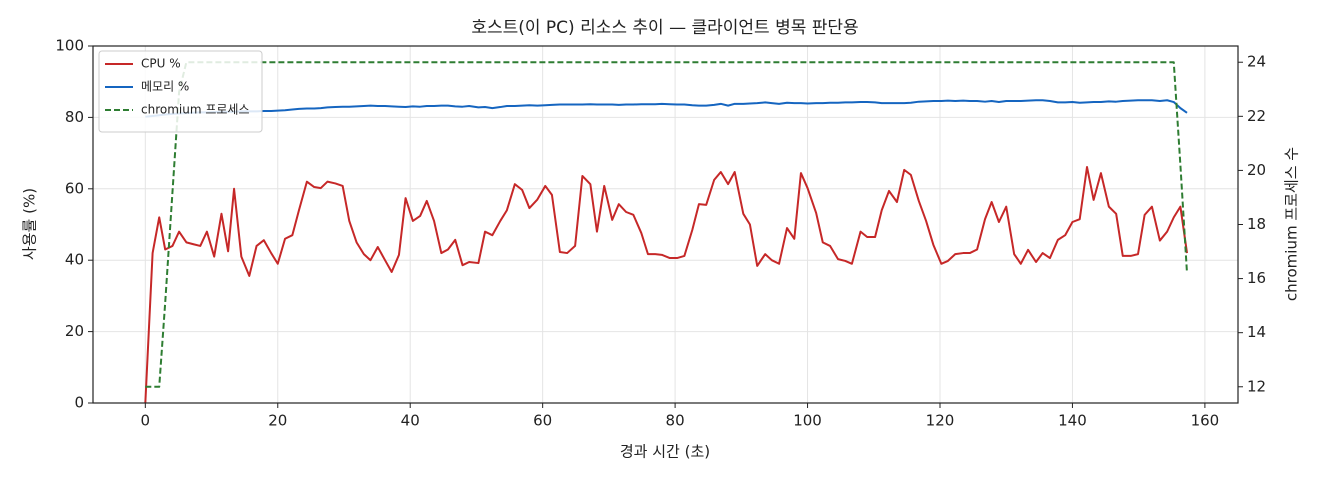 The image size is (1320, 480). I want to click on x-tick-label: 160, so click(1205, 421).